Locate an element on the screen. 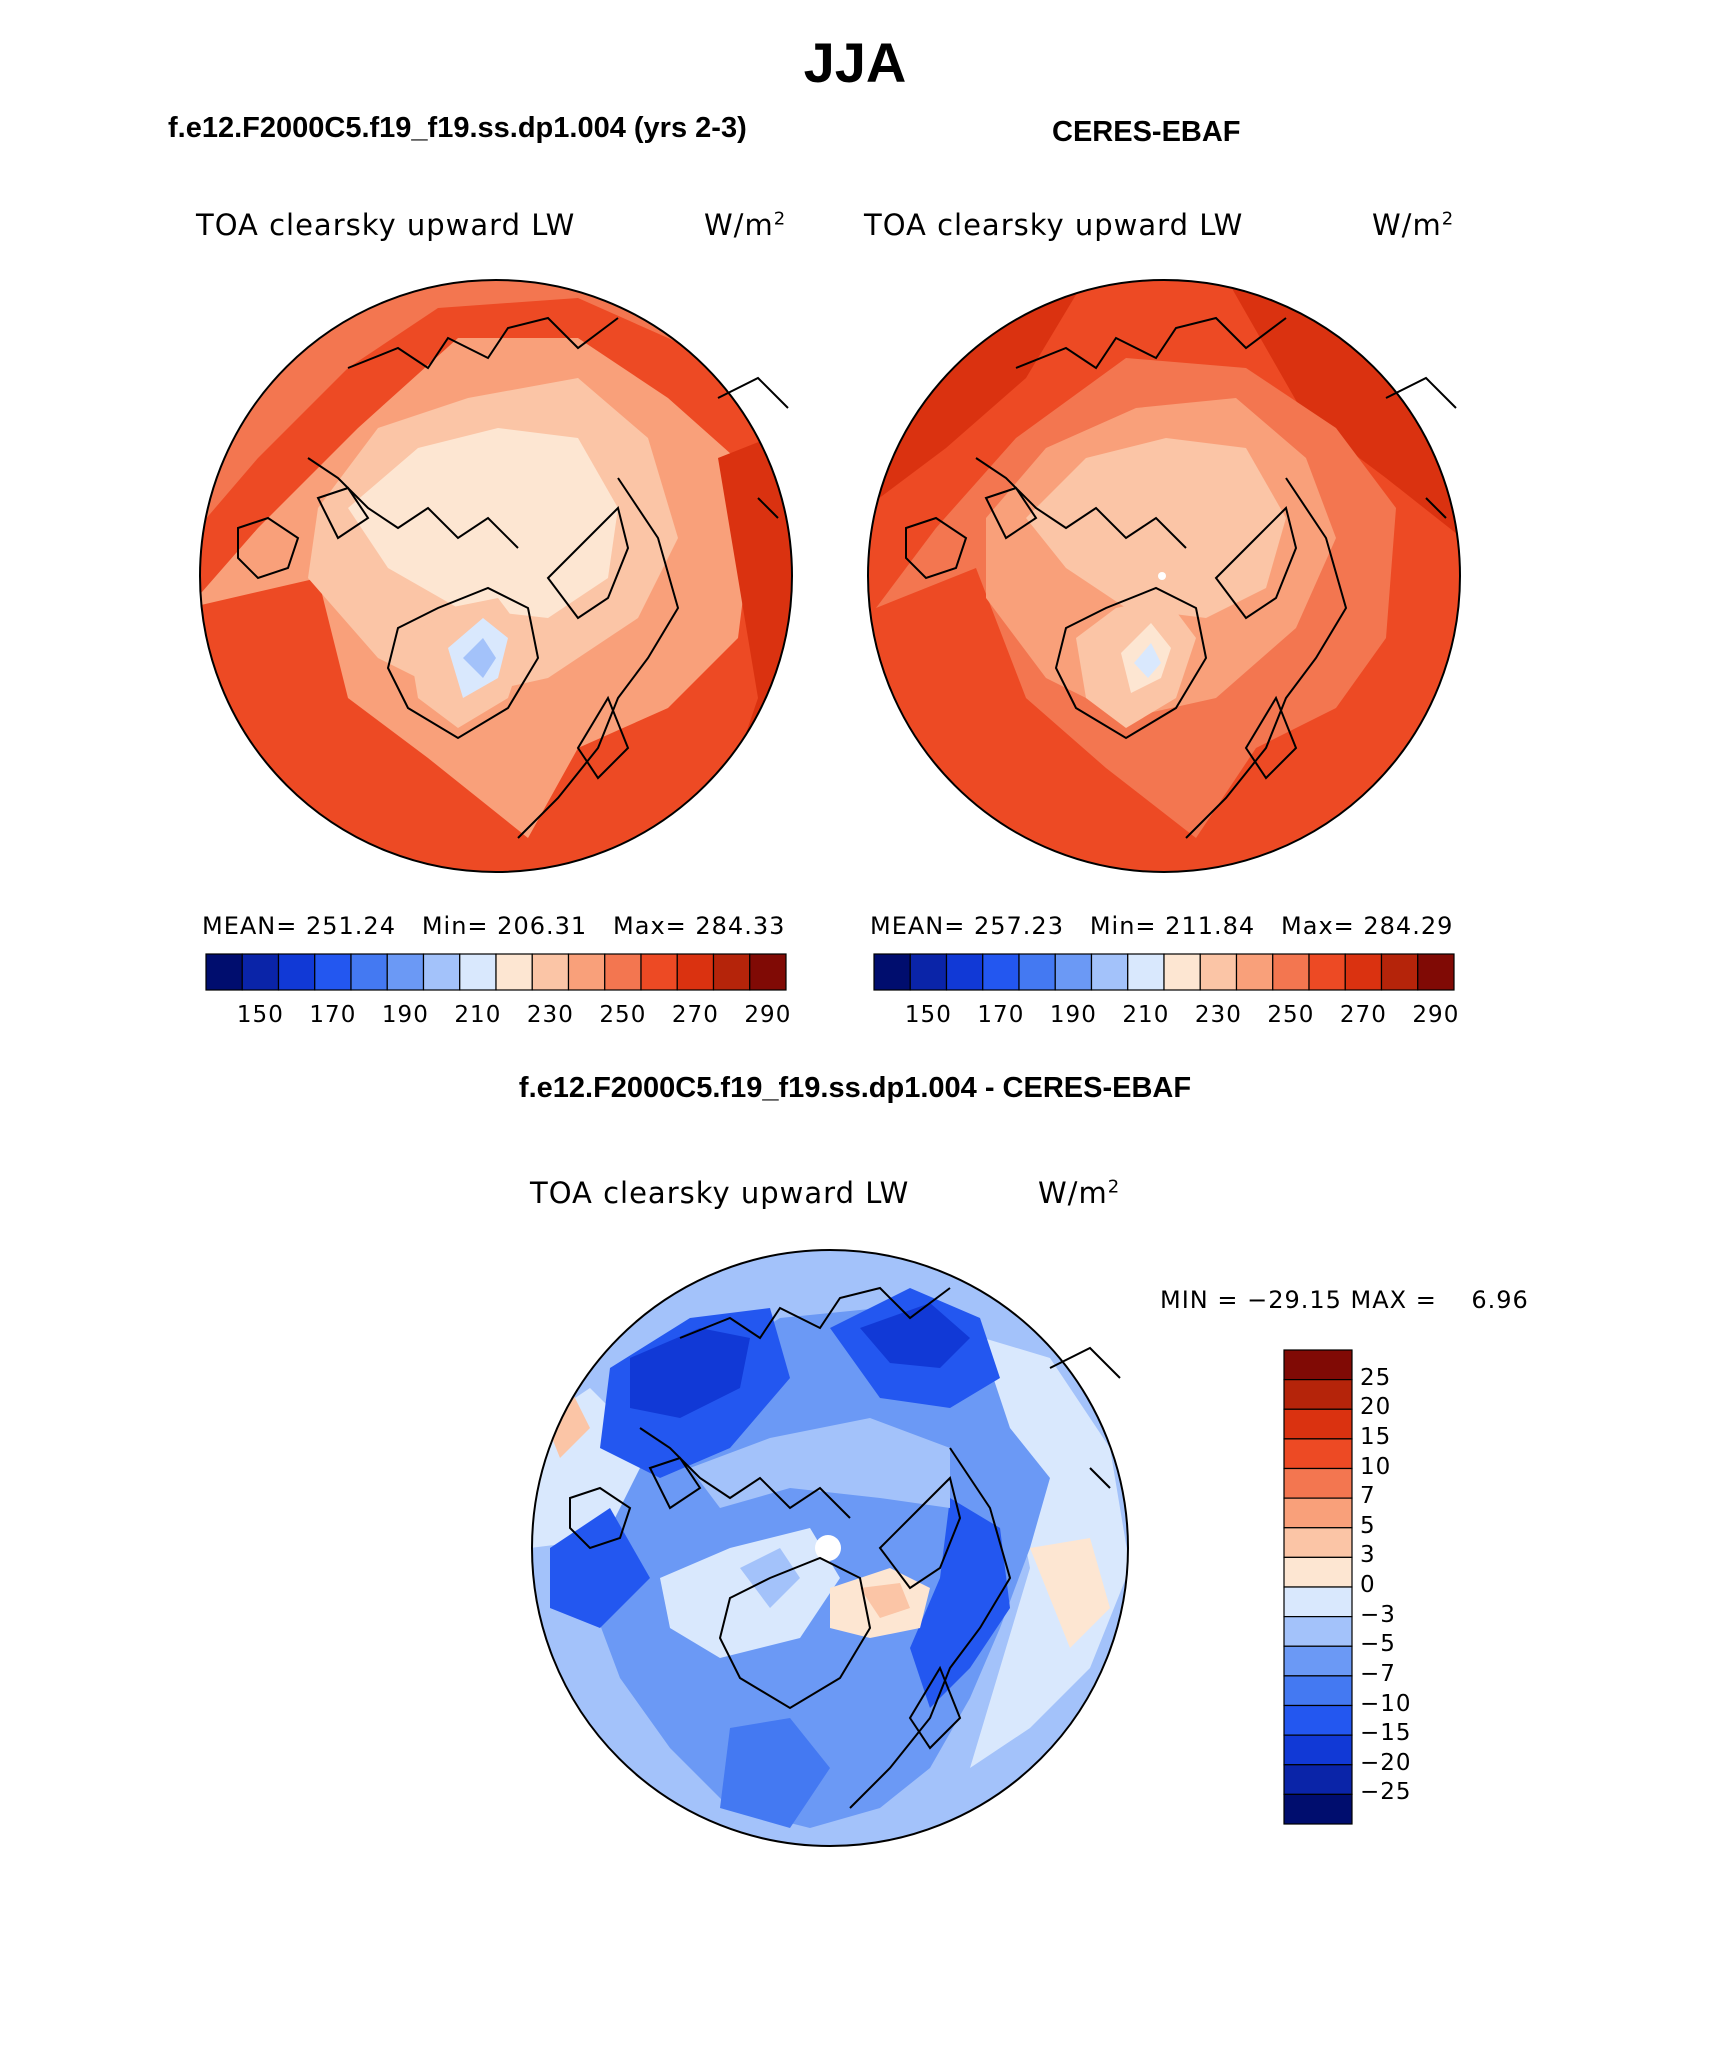  colorbar-tick-label: −3 is located at coordinates (1378, 1614).